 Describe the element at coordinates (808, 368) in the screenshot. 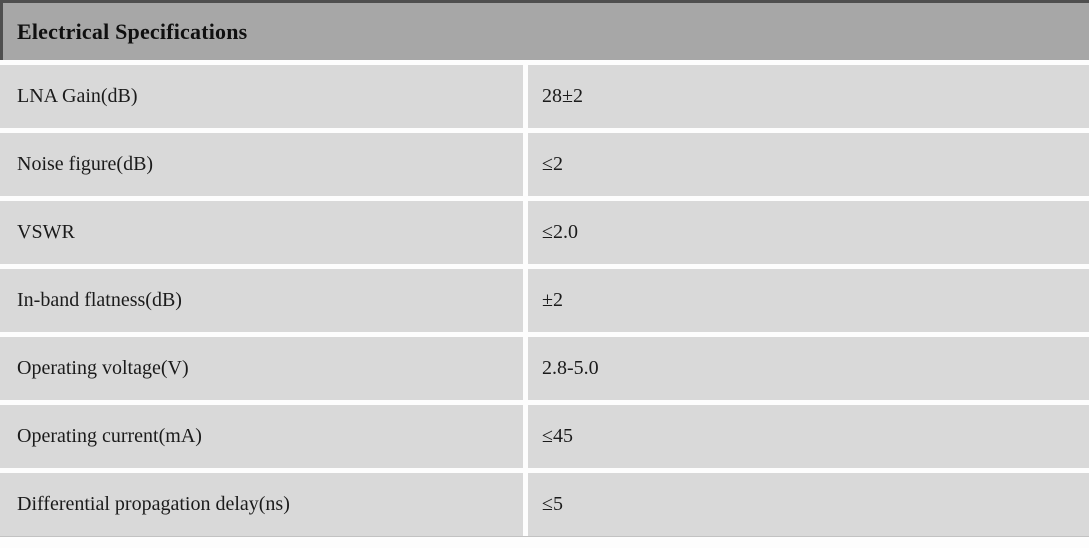

I see `value-cell: 2.8-5.0` at that location.